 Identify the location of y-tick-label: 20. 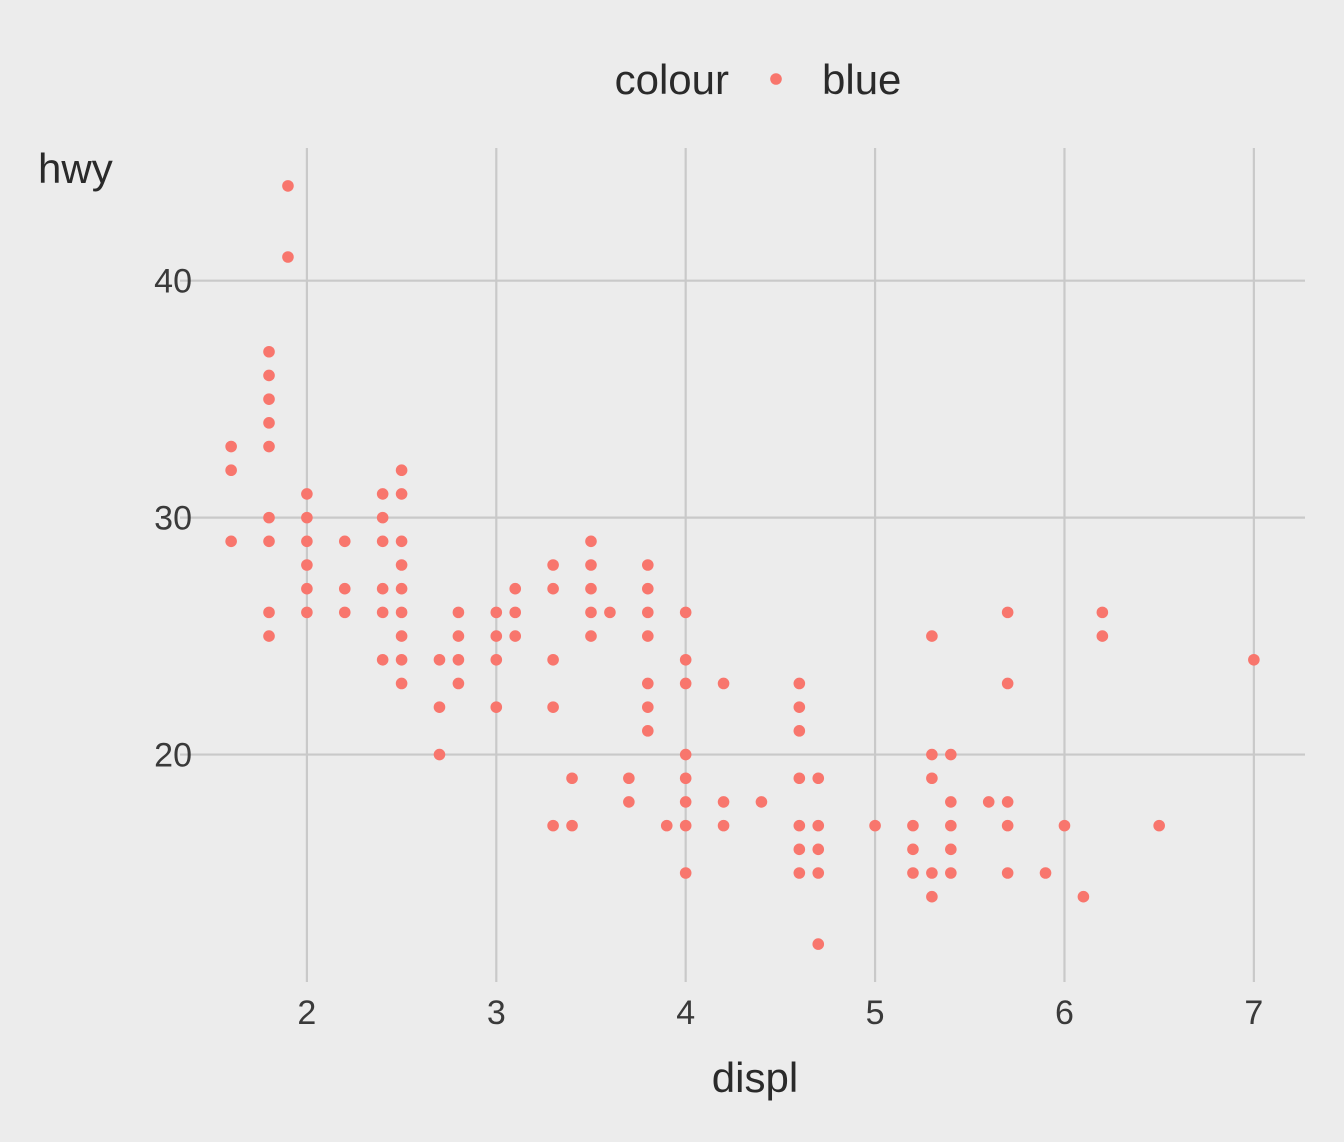
(173, 756).